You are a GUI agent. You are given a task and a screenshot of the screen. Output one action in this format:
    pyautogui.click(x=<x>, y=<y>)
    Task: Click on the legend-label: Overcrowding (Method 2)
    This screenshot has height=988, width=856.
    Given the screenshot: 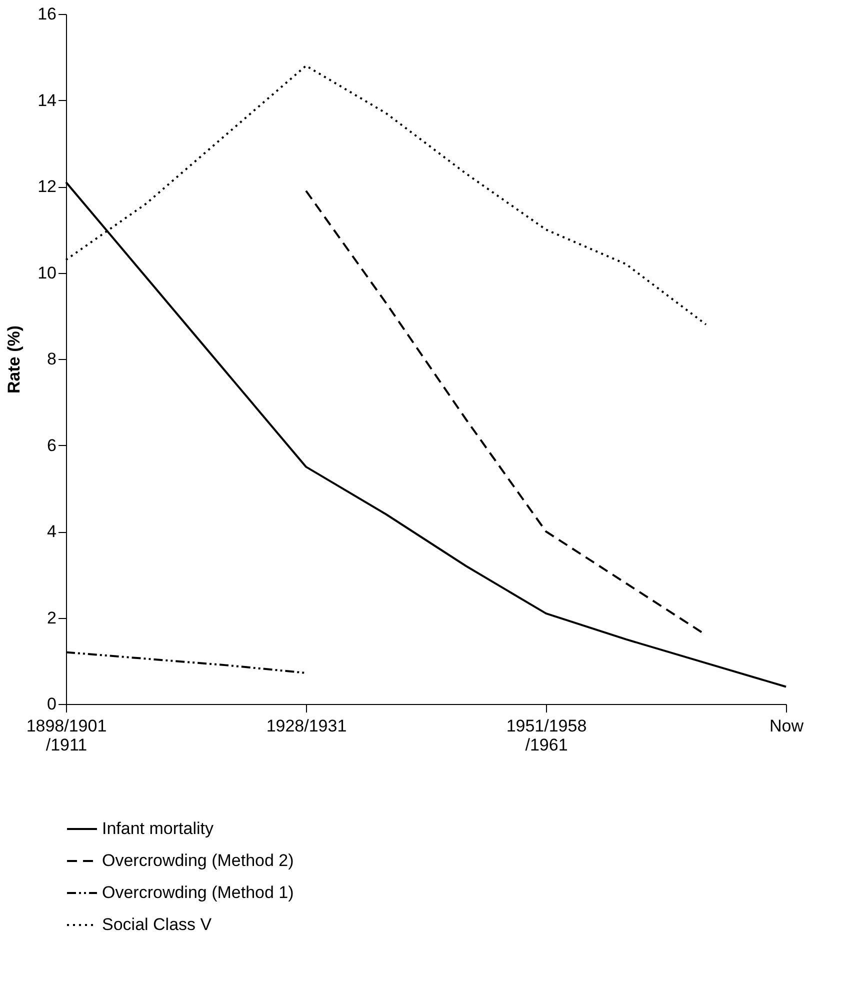 What is the action you would take?
    pyautogui.click(x=198, y=860)
    